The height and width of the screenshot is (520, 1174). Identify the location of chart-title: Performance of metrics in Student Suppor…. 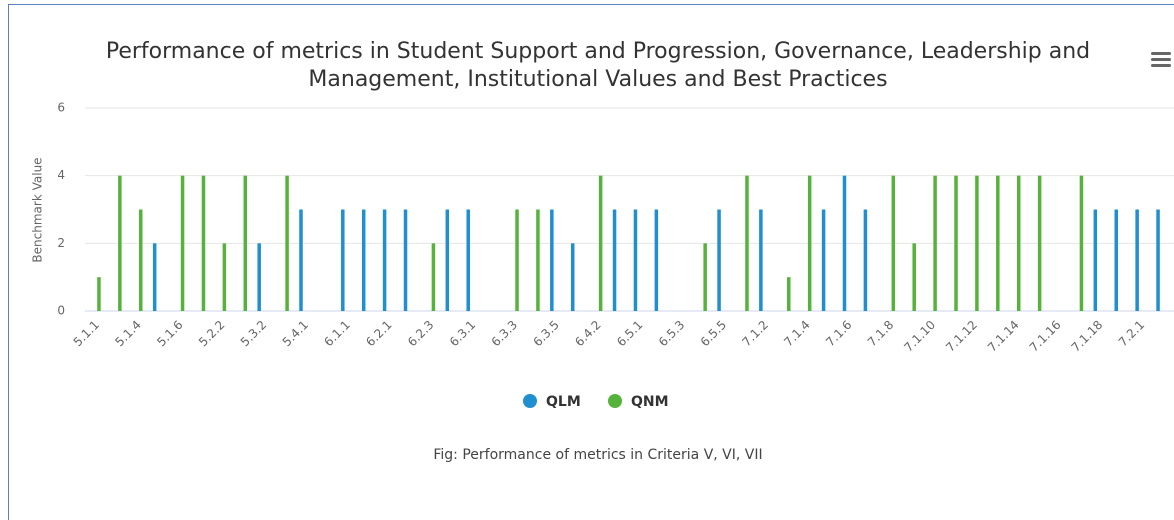
(598, 65).